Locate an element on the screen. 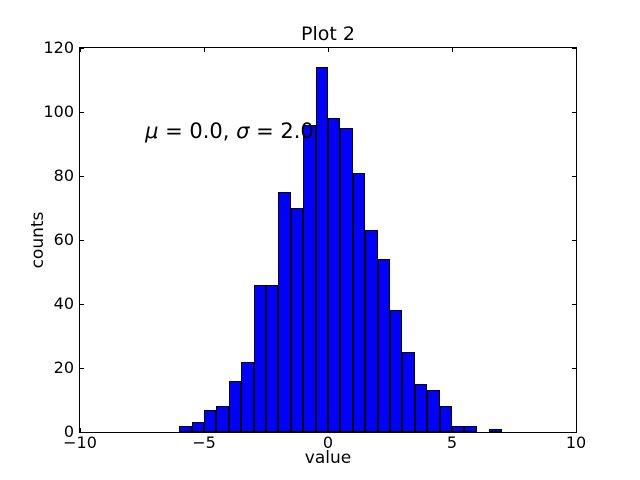 The image size is (640, 480). x-axis-label: value is located at coordinates (328, 458).